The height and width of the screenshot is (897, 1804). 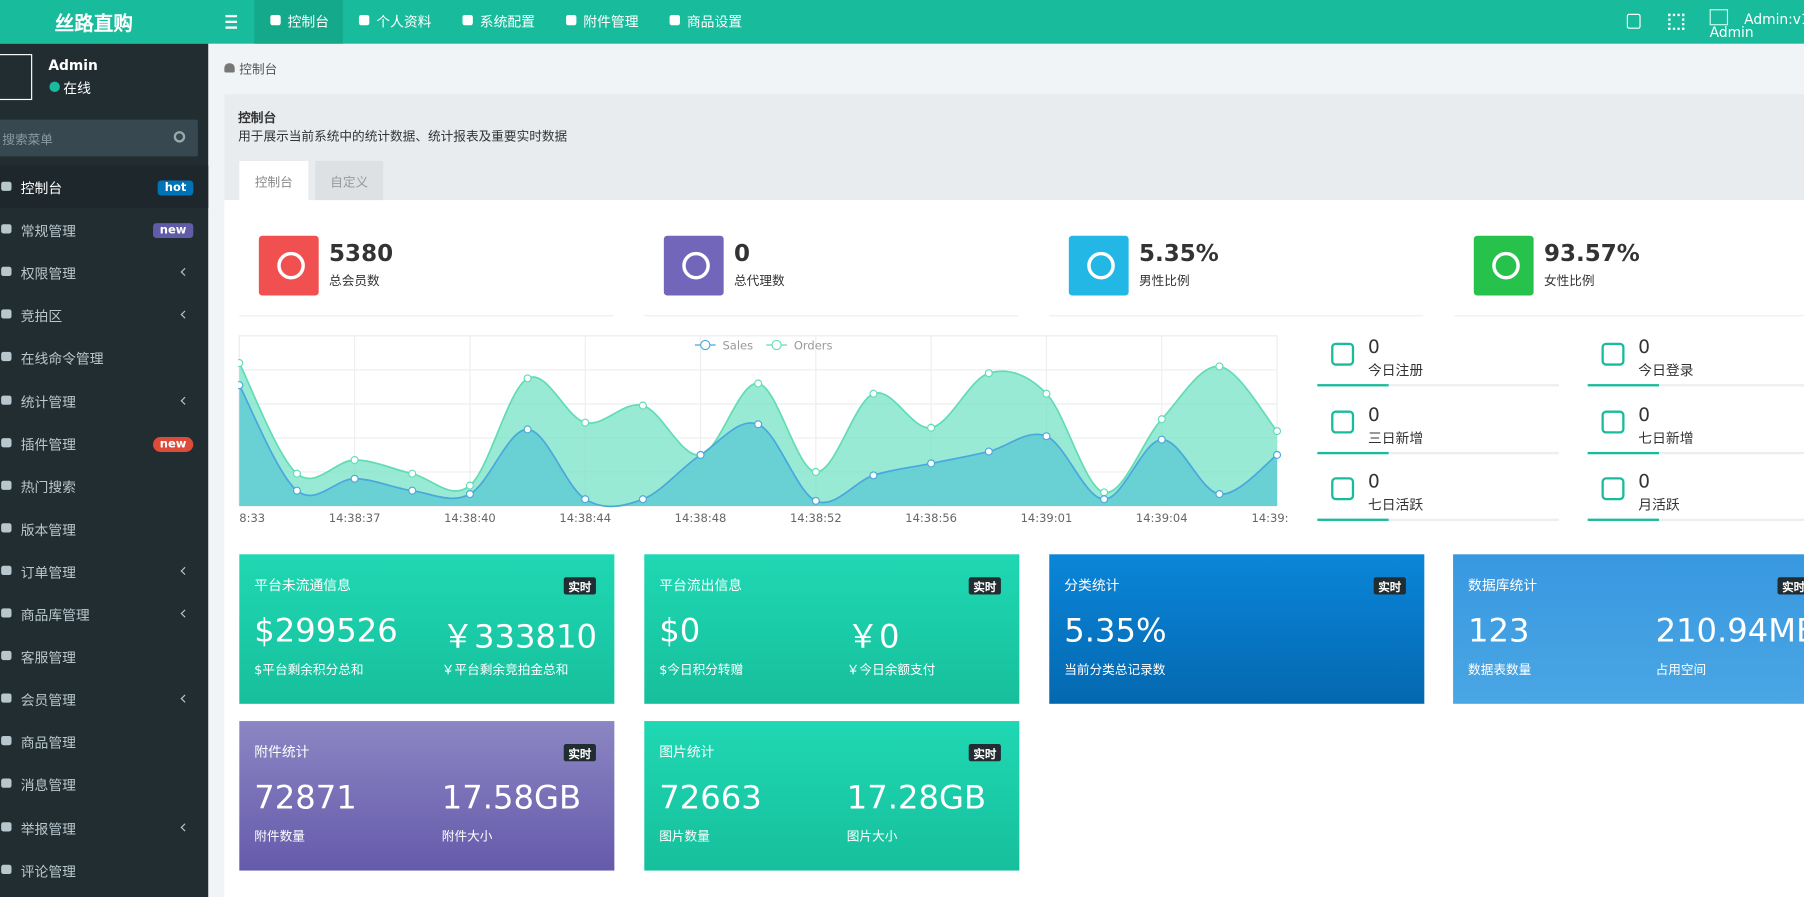 What do you see at coordinates (104, 699) in the screenshot?
I see `menu-item: 会员管理` at bounding box center [104, 699].